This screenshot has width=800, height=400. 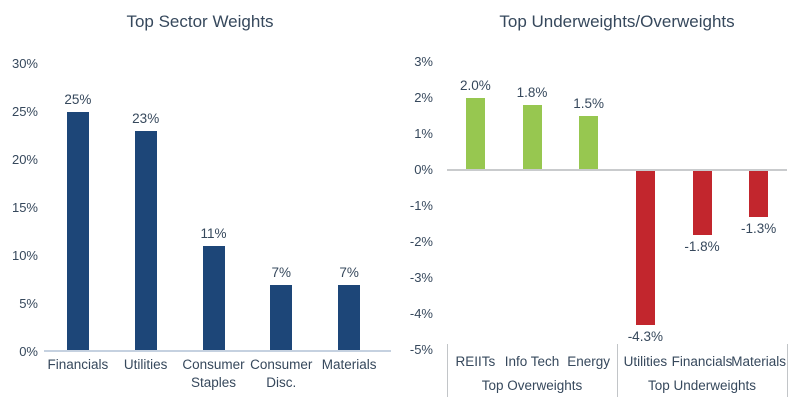 I want to click on group-label: Top Underweights, so click(x=702, y=385).